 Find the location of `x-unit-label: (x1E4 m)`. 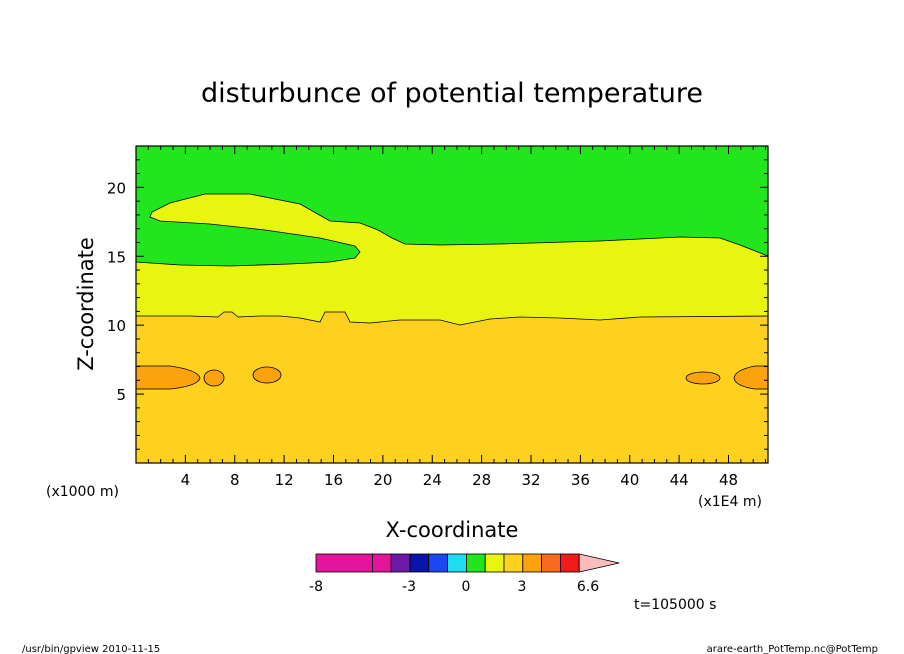

x-unit-label: (x1E4 m) is located at coordinates (730, 502).